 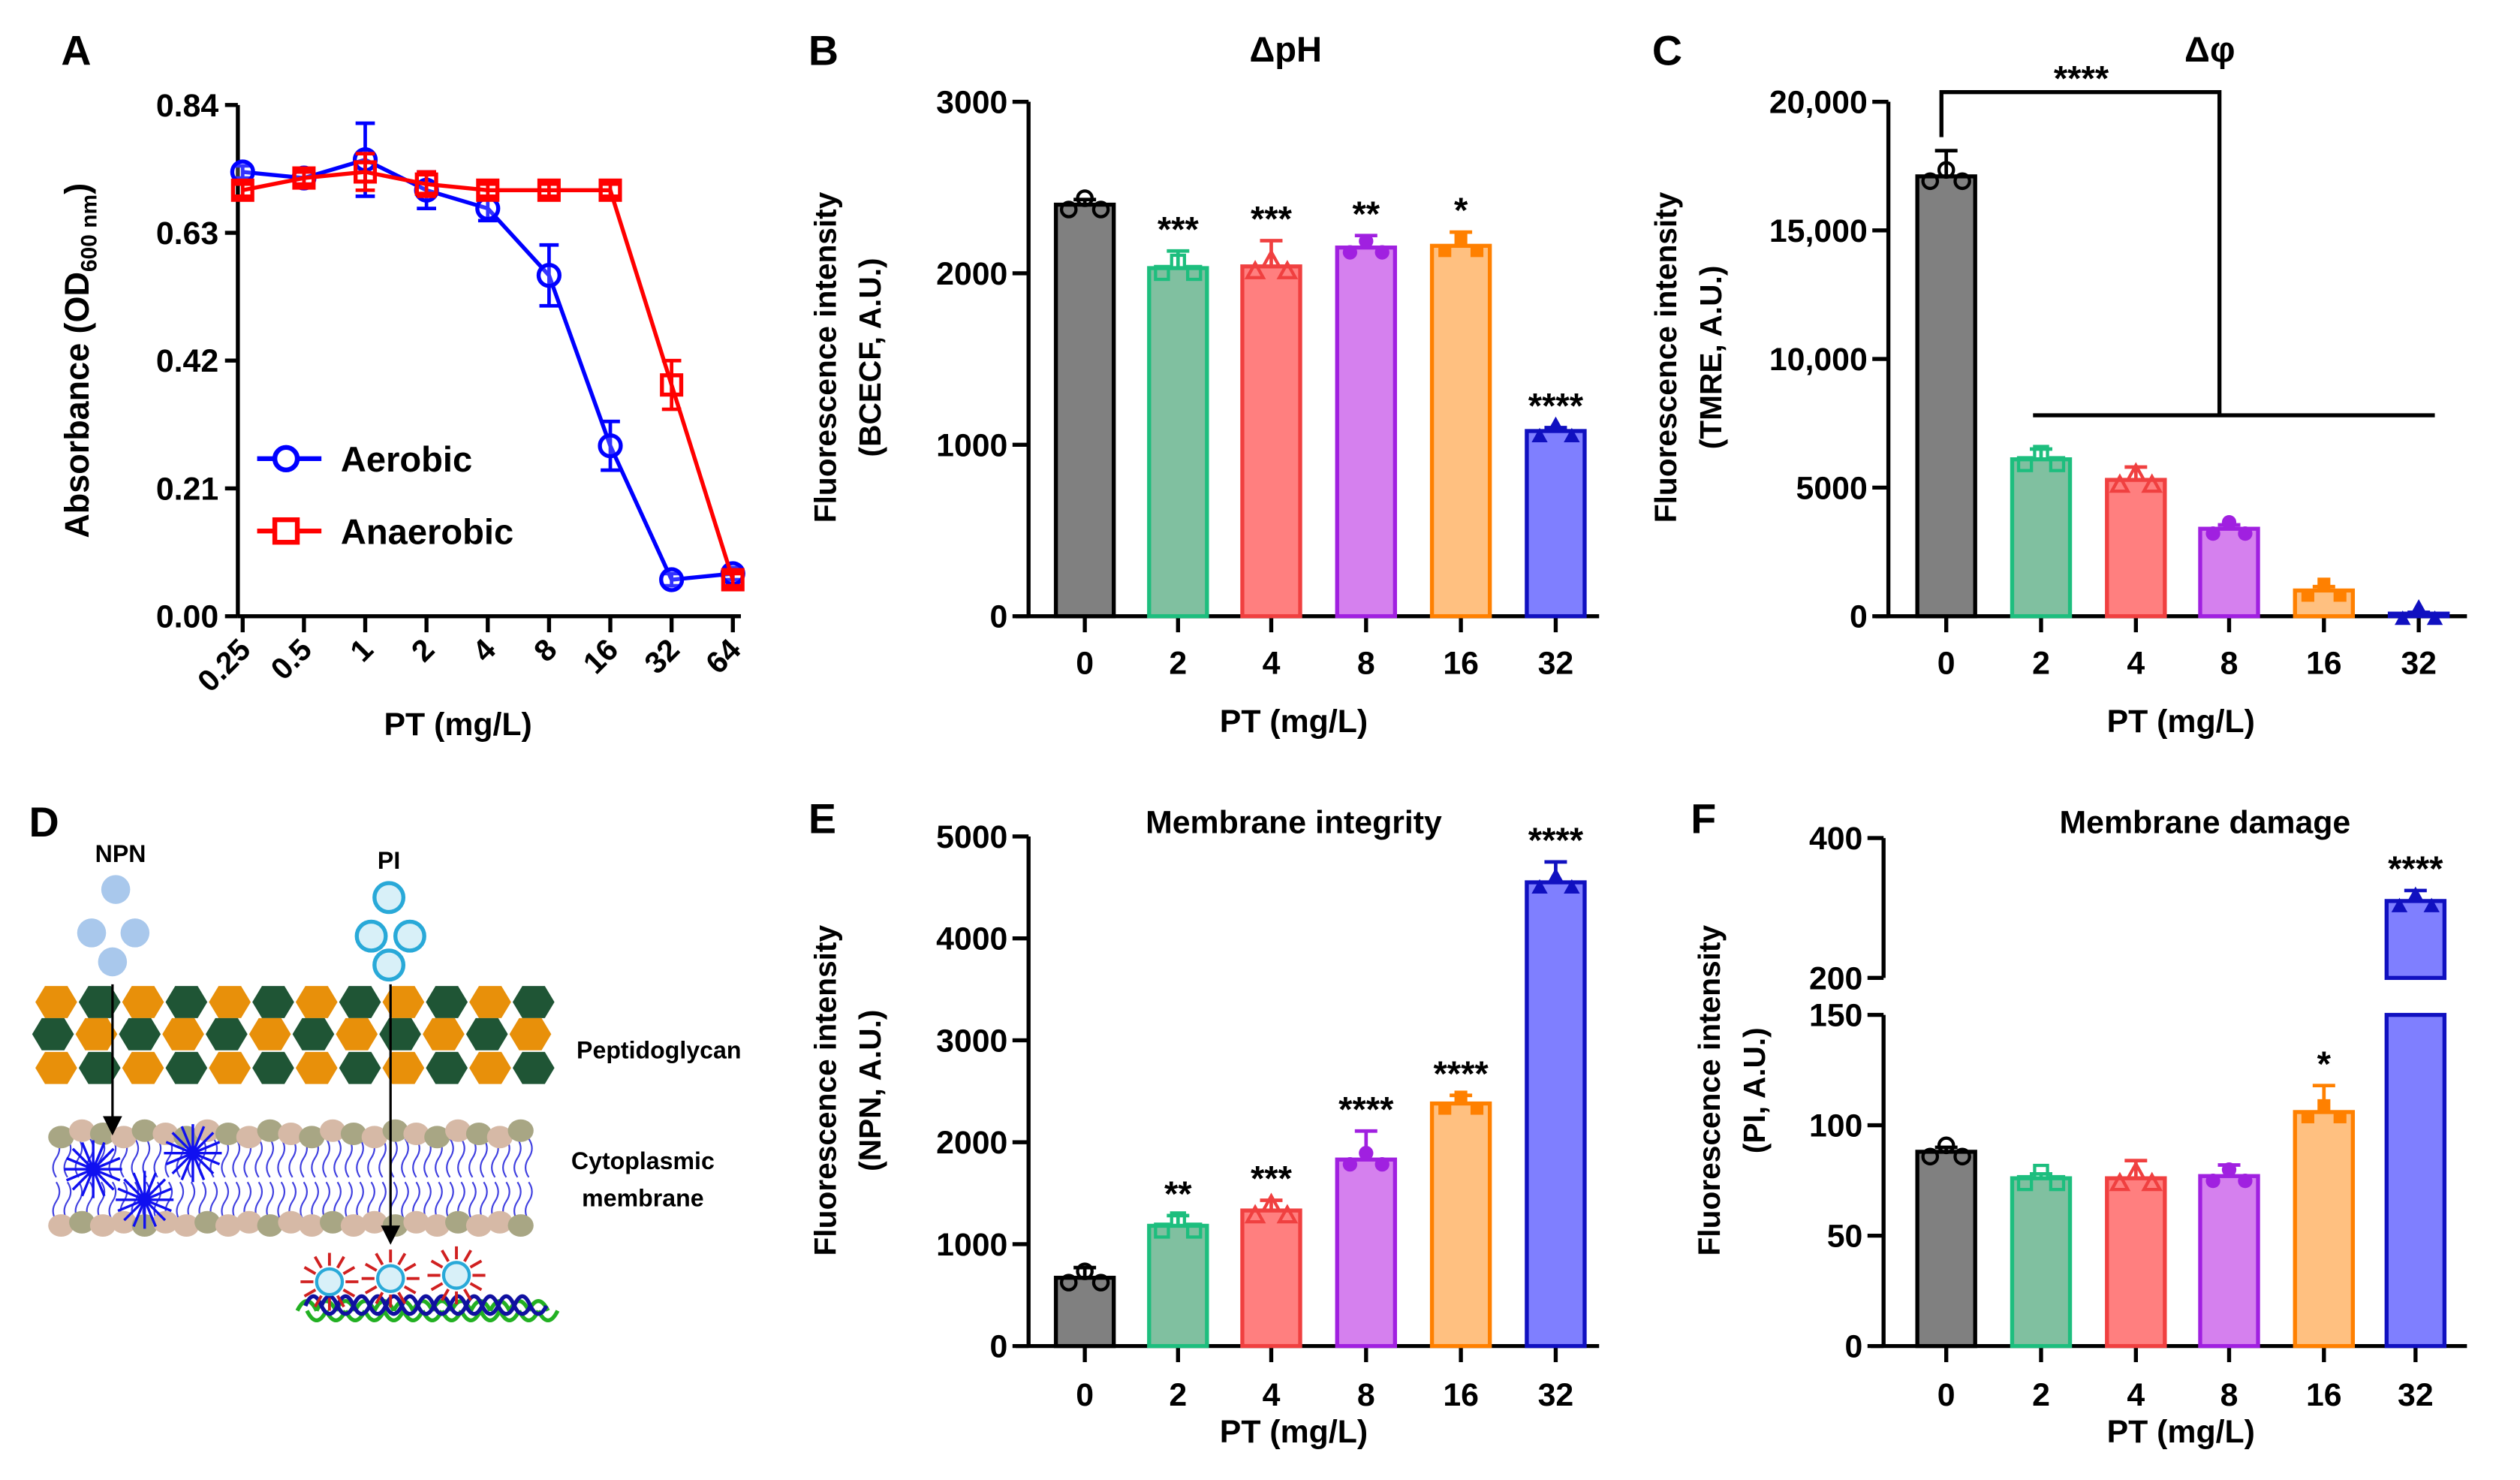 What do you see at coordinates (187, 106) in the screenshot?
I see `y-tick-label: 0.84` at bounding box center [187, 106].